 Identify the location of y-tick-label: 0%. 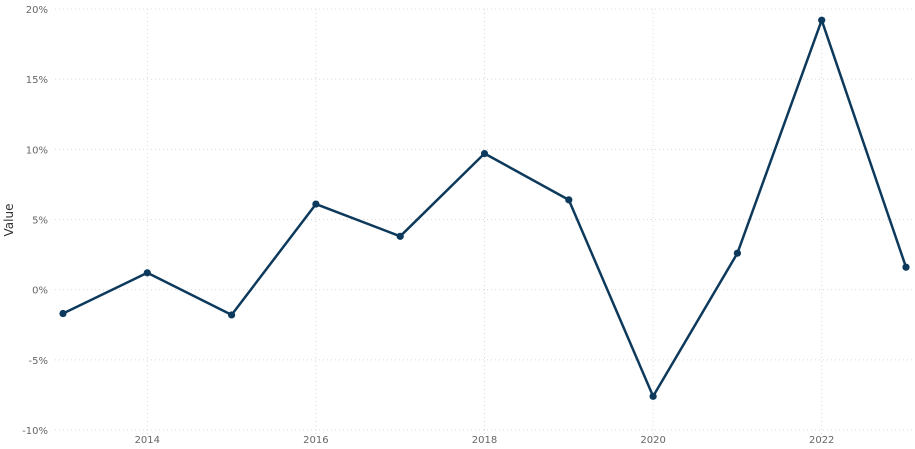
(40, 291).